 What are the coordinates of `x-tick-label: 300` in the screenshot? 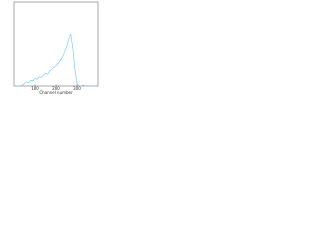 It's located at (77, 88).